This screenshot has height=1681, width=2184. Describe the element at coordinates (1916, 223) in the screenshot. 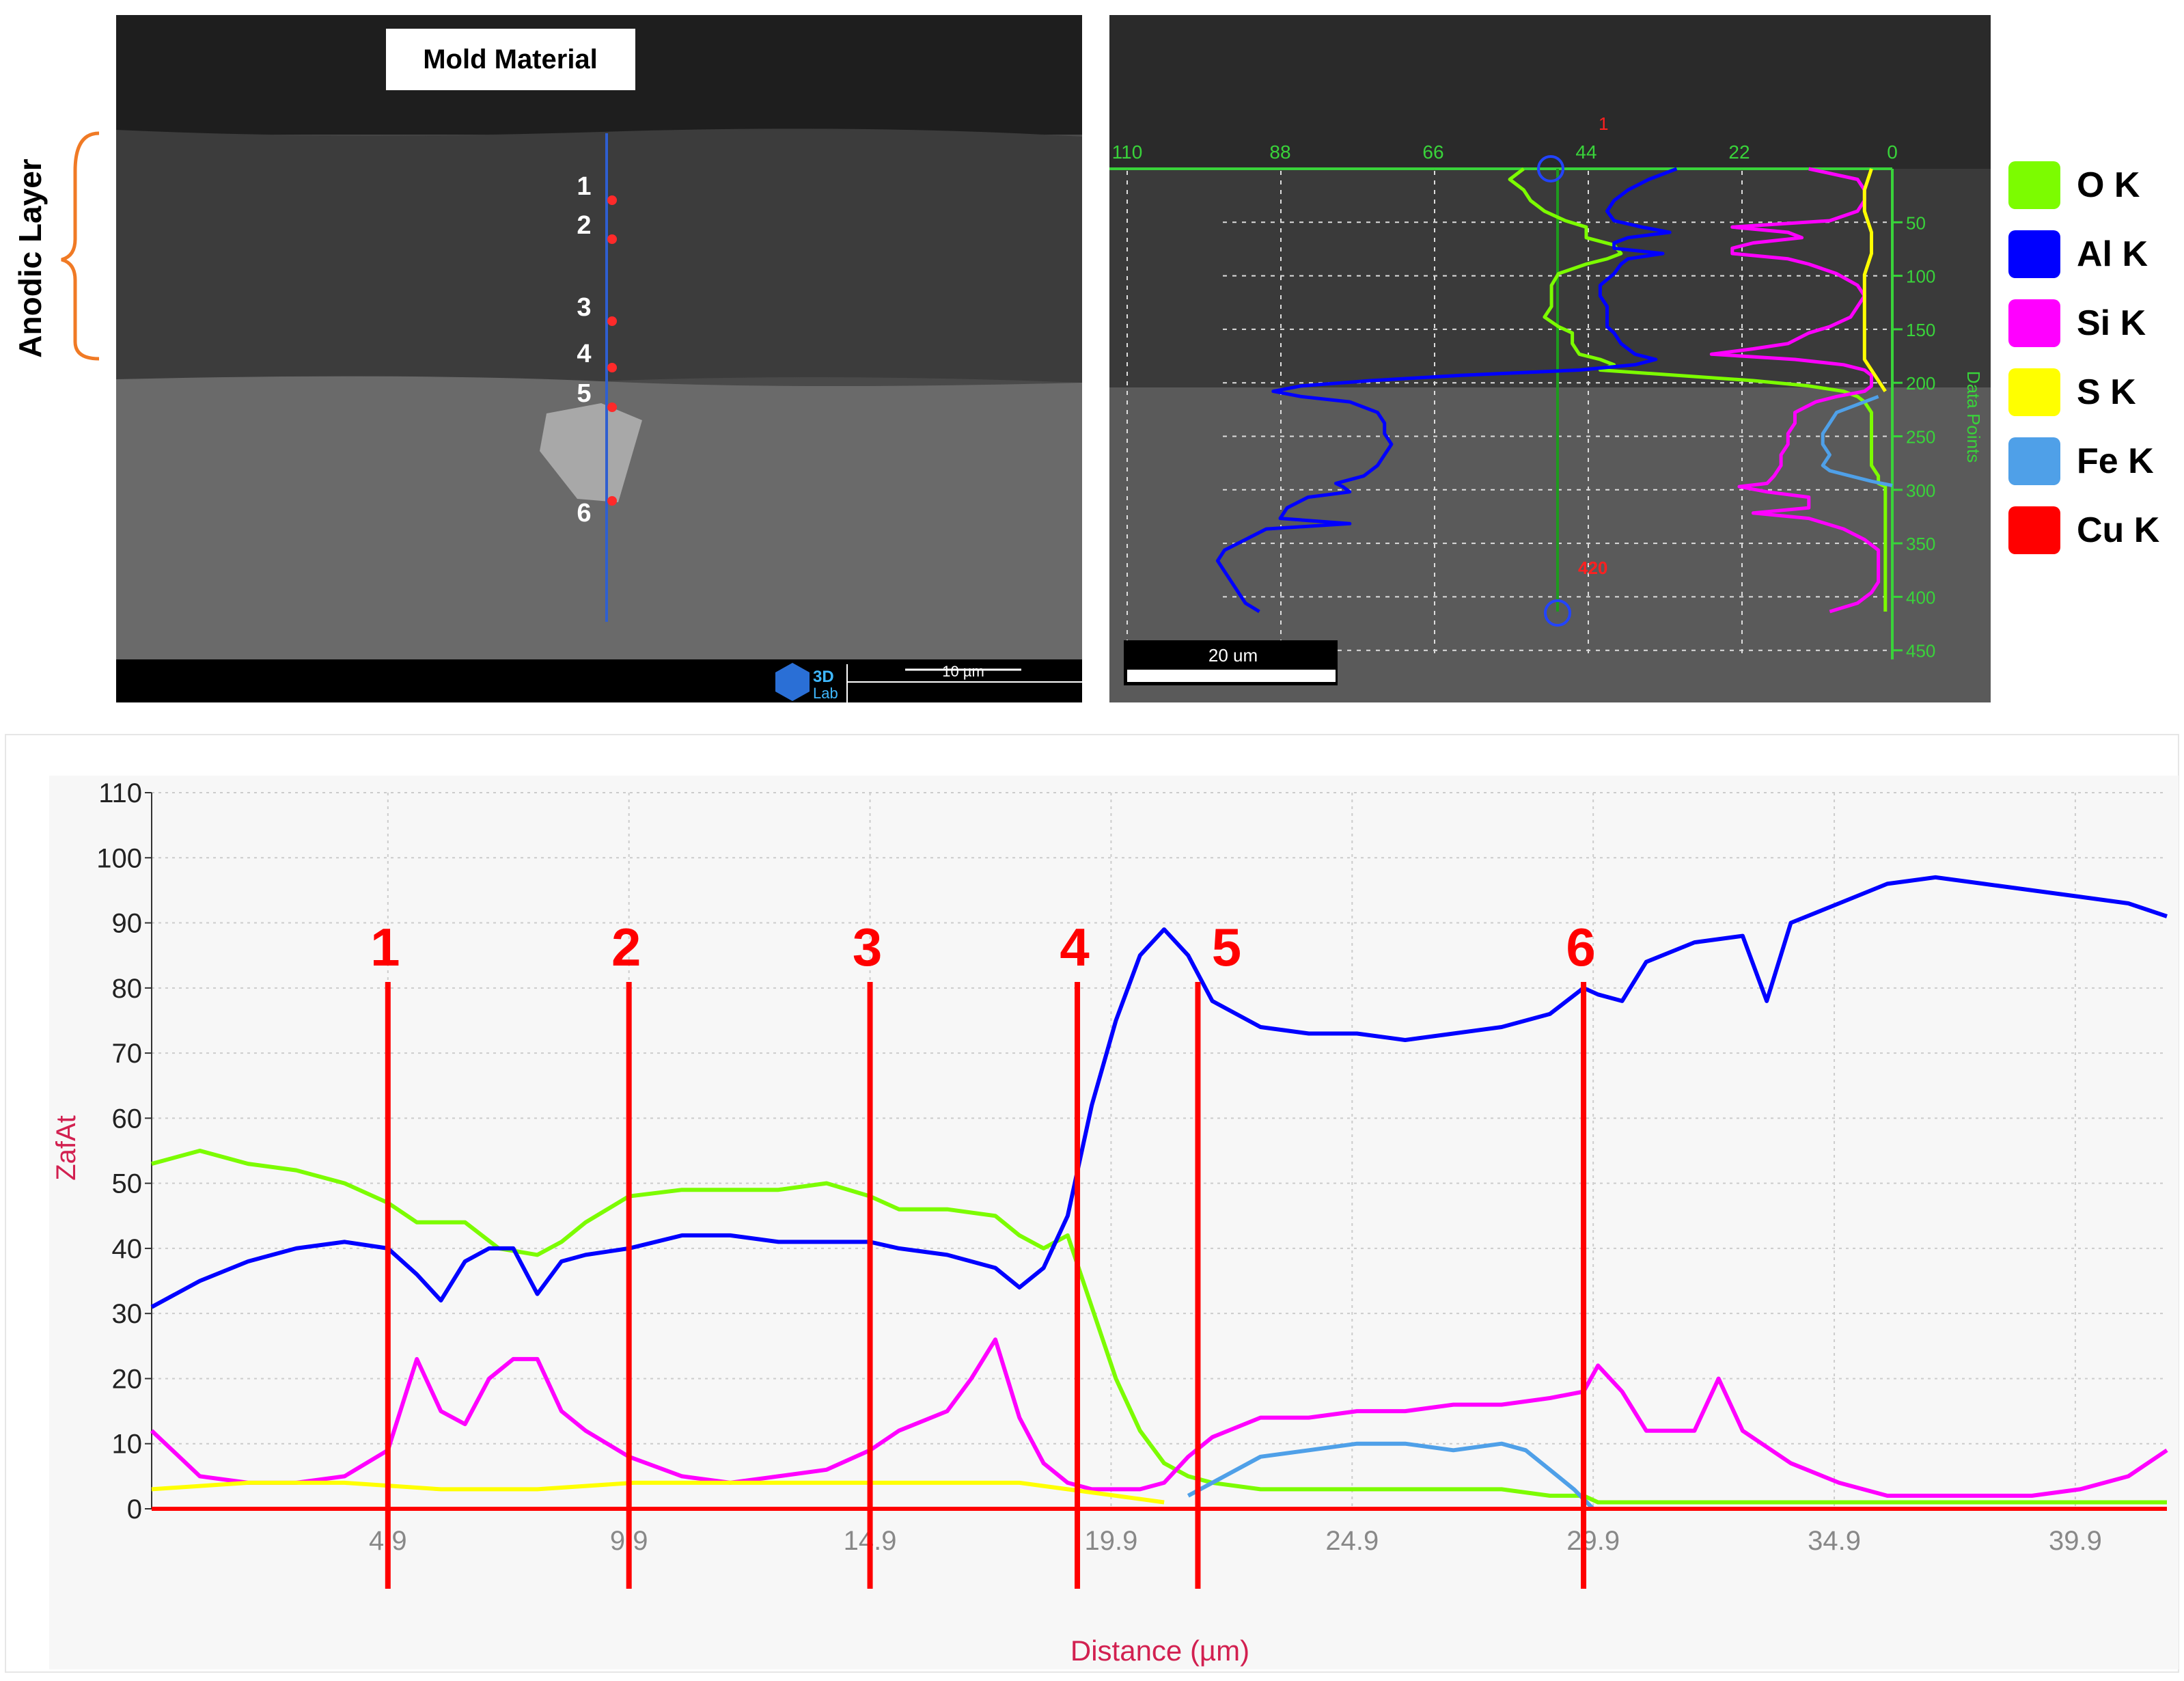

I see `ls-right-tick-50: 50` at that location.